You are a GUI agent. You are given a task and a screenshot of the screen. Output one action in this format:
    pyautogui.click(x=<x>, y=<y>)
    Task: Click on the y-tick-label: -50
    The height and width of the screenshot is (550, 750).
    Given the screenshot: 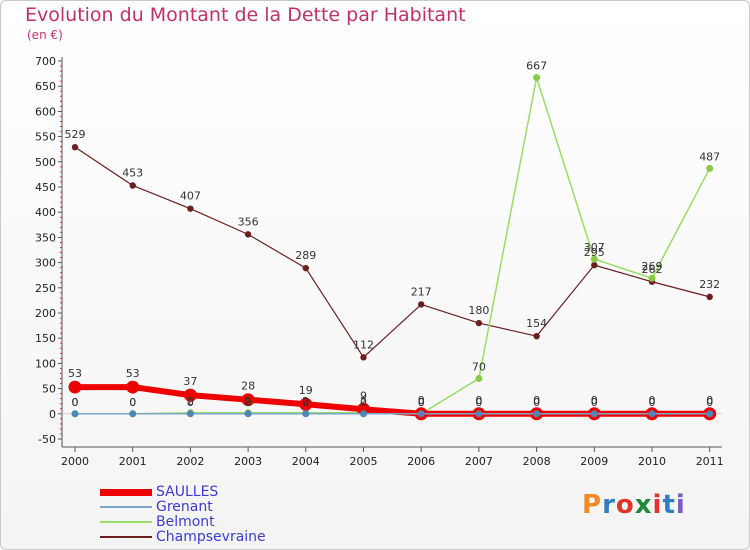 What is the action you would take?
    pyautogui.click(x=47, y=439)
    